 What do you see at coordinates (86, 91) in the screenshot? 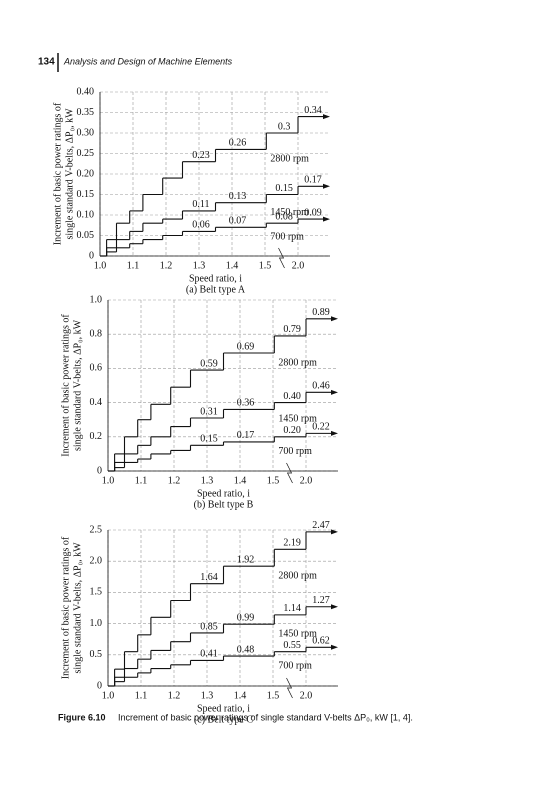
I see `y-tick-label: 0.40` at bounding box center [86, 91].